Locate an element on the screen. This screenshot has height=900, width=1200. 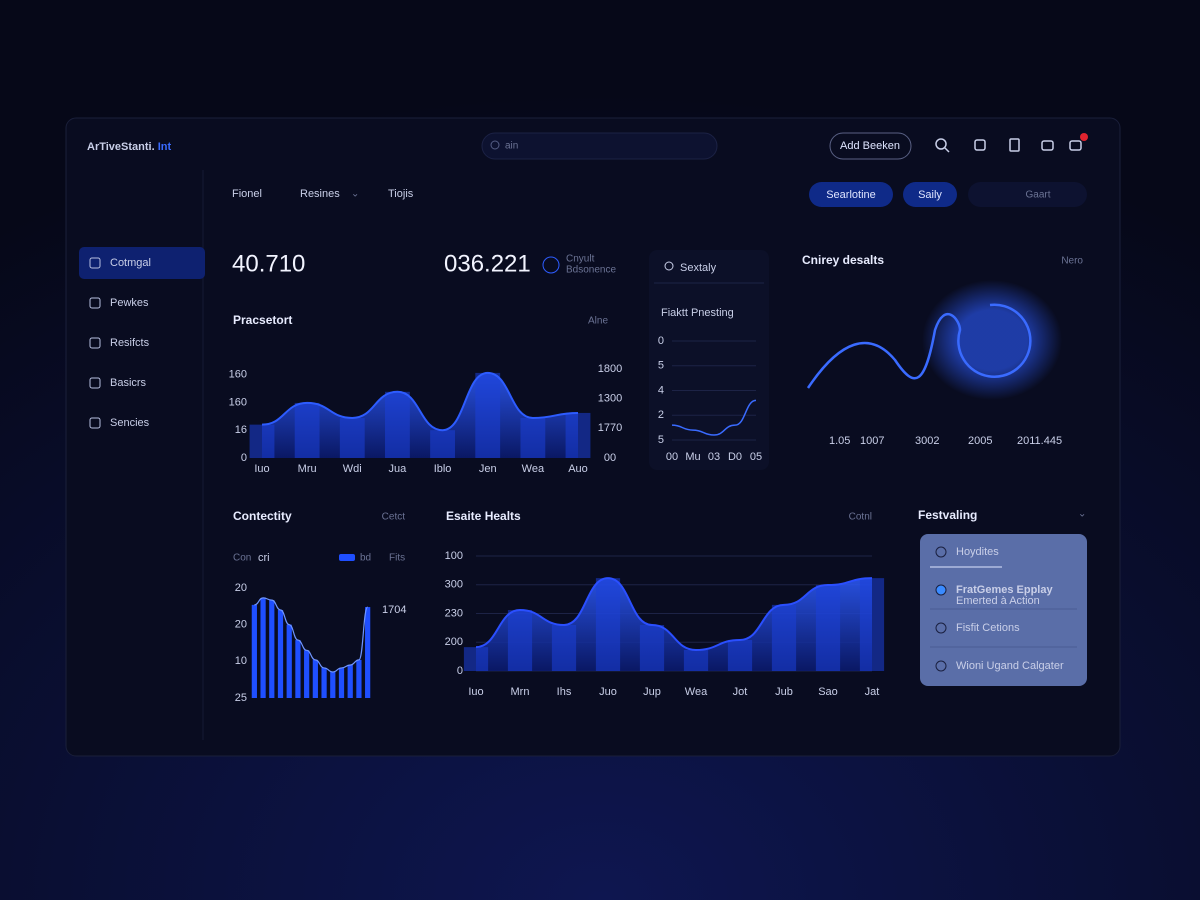
x-tick-label: Mru is located at coordinates (307, 469).